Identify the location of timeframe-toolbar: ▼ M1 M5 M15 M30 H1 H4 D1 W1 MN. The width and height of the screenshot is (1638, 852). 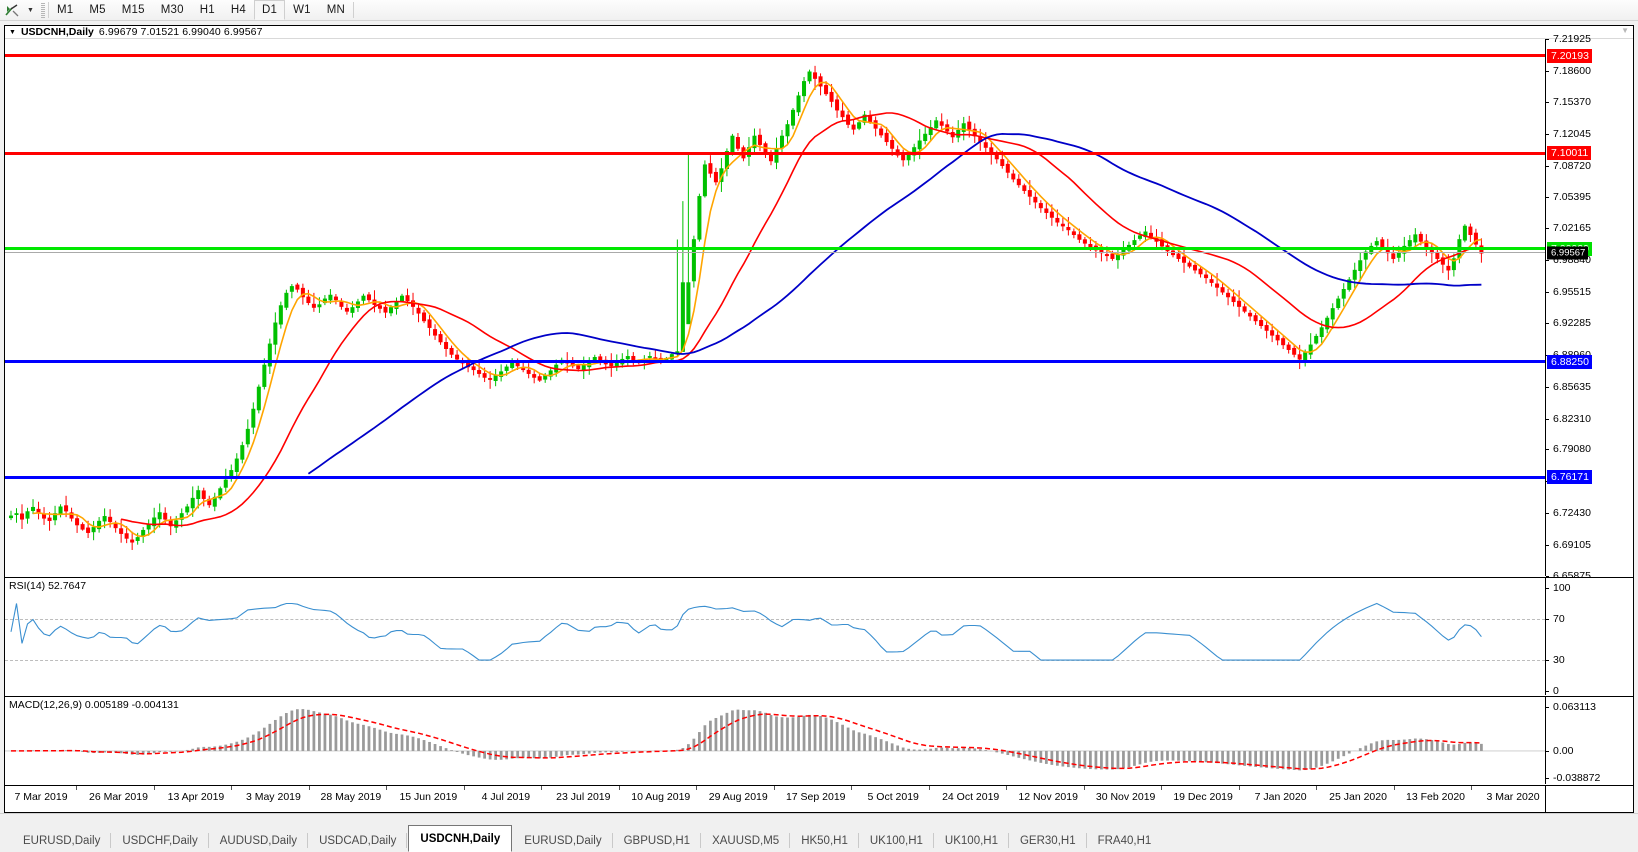
(819, 10).